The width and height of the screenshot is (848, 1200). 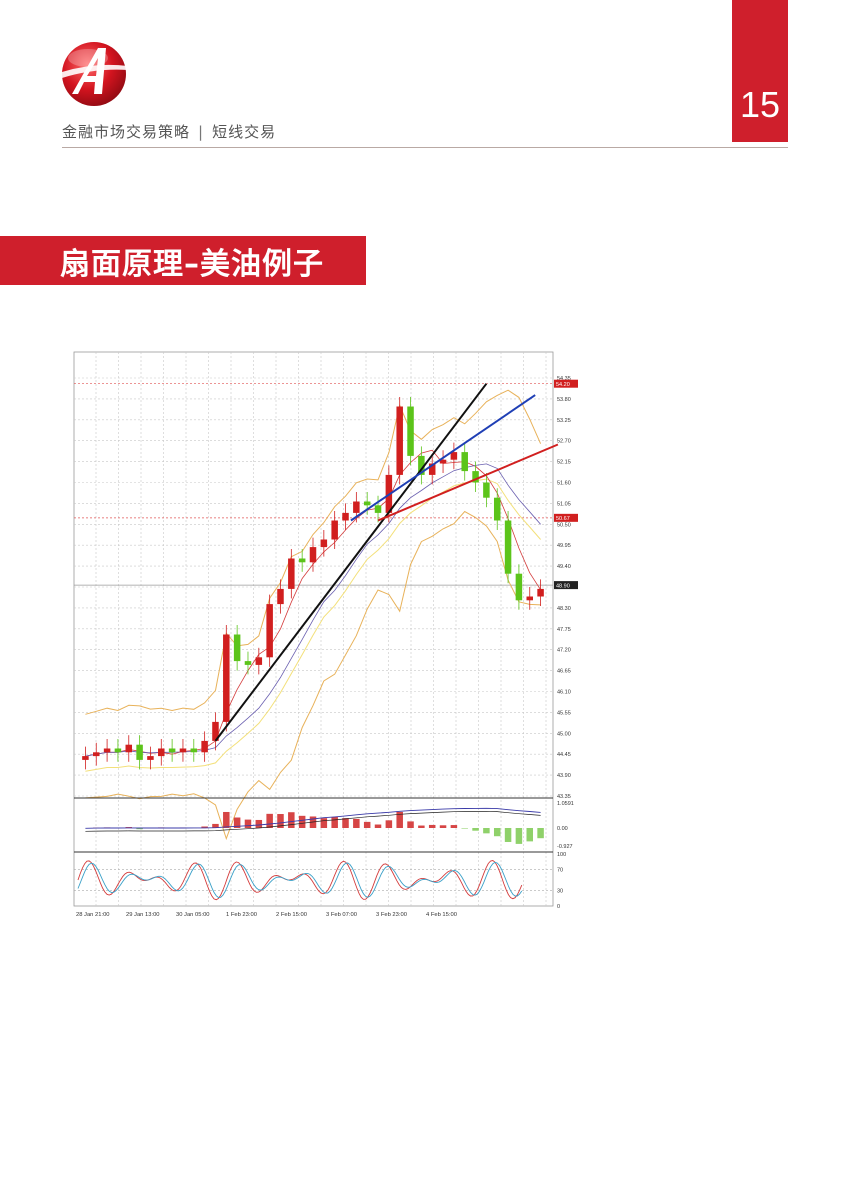 I want to click on fan-line-blue, so click(x=443, y=458).